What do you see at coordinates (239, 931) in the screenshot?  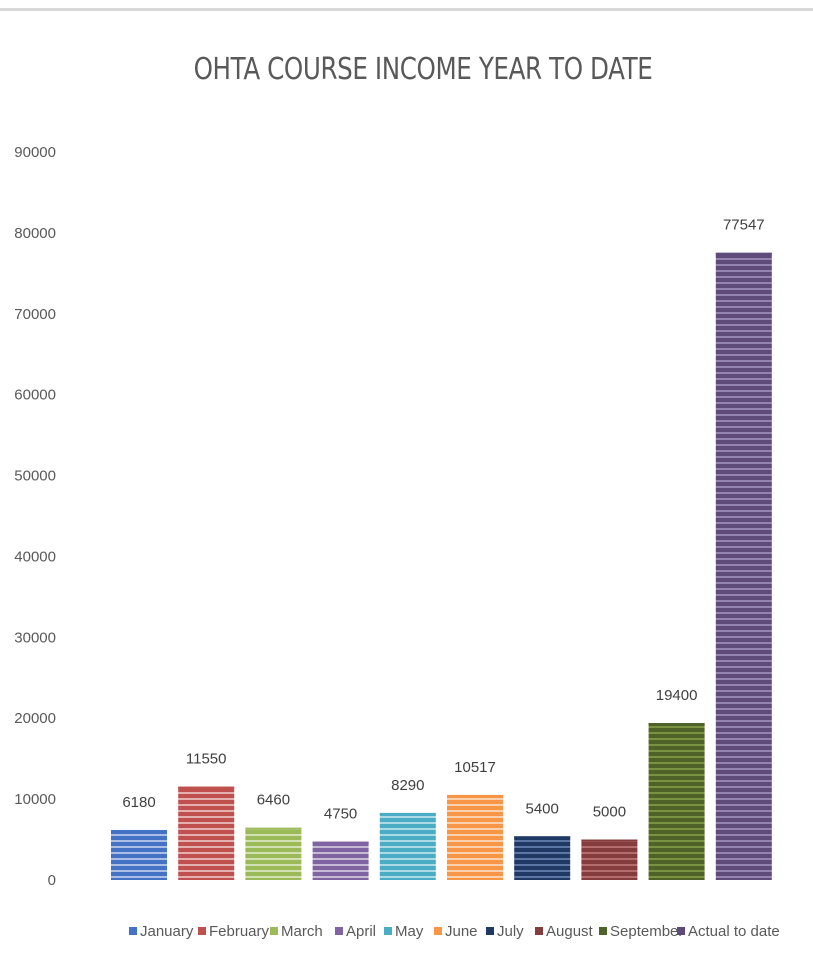 I see `legend-item-label: February` at bounding box center [239, 931].